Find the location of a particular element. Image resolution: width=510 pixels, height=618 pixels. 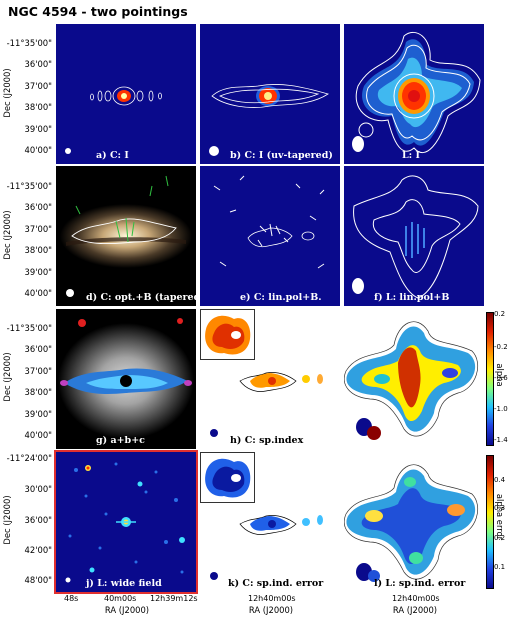

panel-label: g) a+b+c is located at coordinates (120, 440).